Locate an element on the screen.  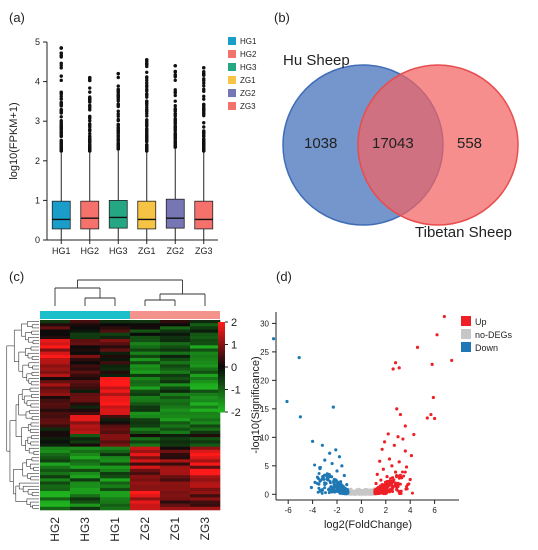
heatmap-column-label: ZG1 is located at coordinates (175, 529).